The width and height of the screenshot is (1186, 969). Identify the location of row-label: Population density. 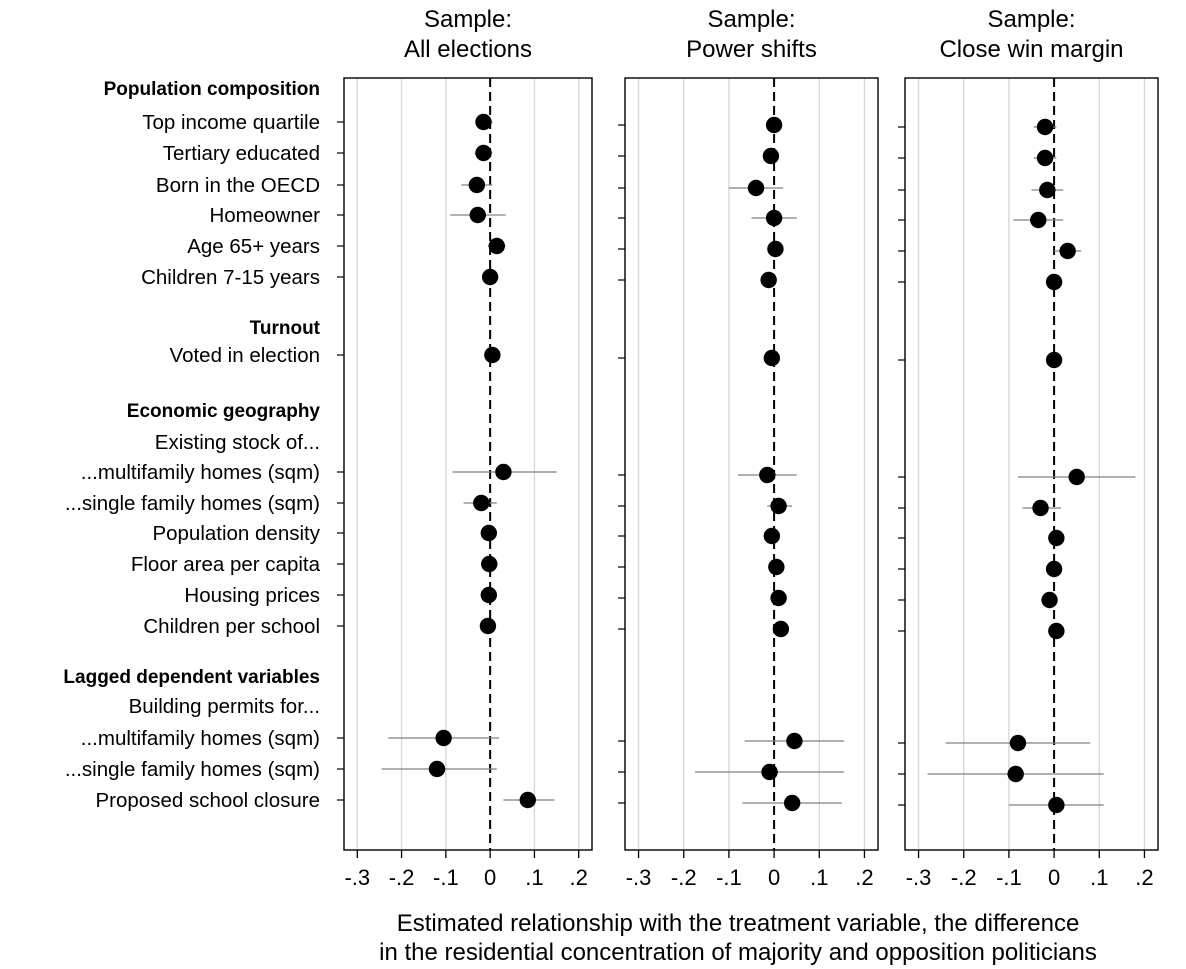
(236, 533).